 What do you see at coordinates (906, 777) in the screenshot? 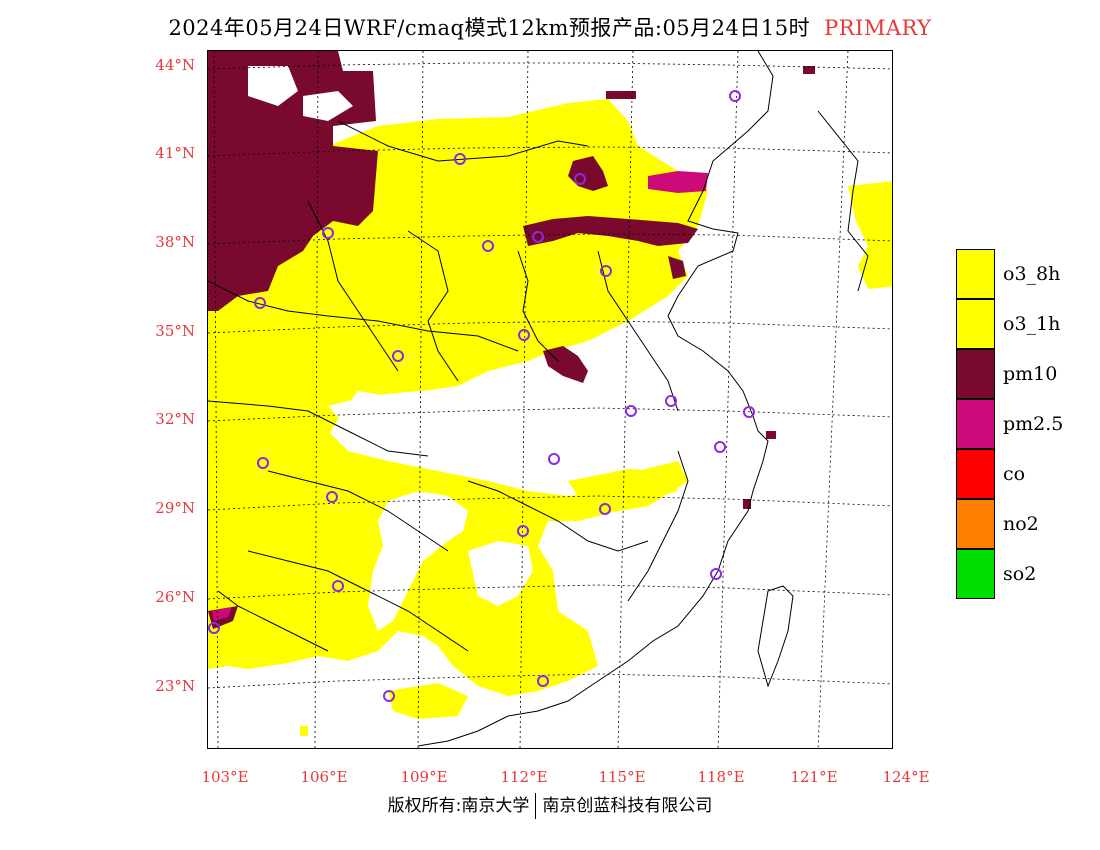
I see `lon-label-124e: 124°E` at bounding box center [906, 777].